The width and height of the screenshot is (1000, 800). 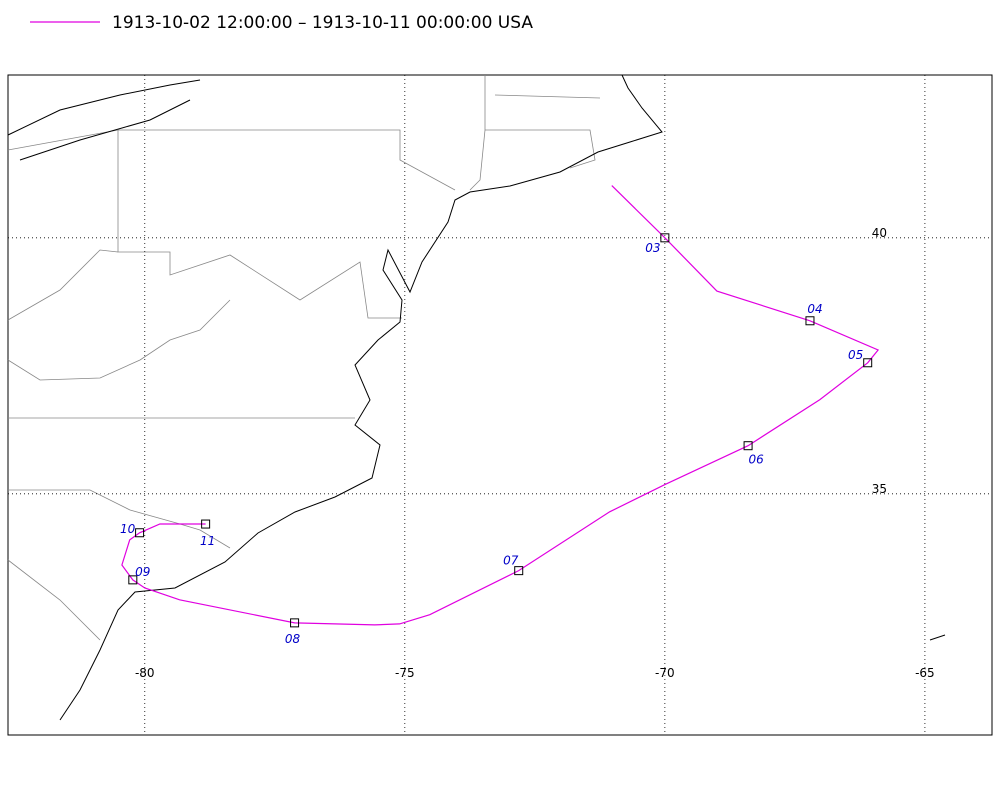 I want to click on day-label: 10, so click(x=128, y=529).